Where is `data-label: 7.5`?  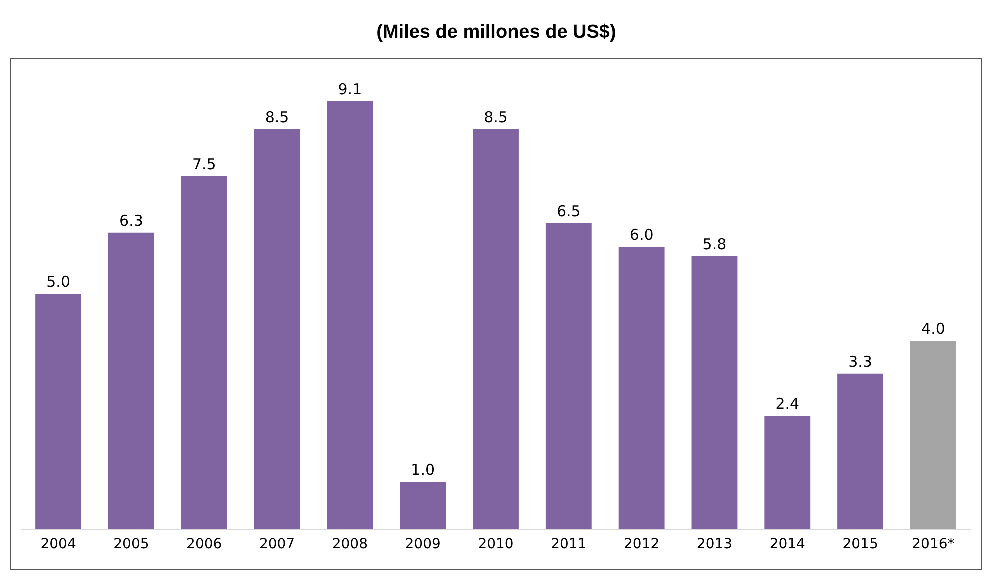
data-label: 7.5 is located at coordinates (204, 165).